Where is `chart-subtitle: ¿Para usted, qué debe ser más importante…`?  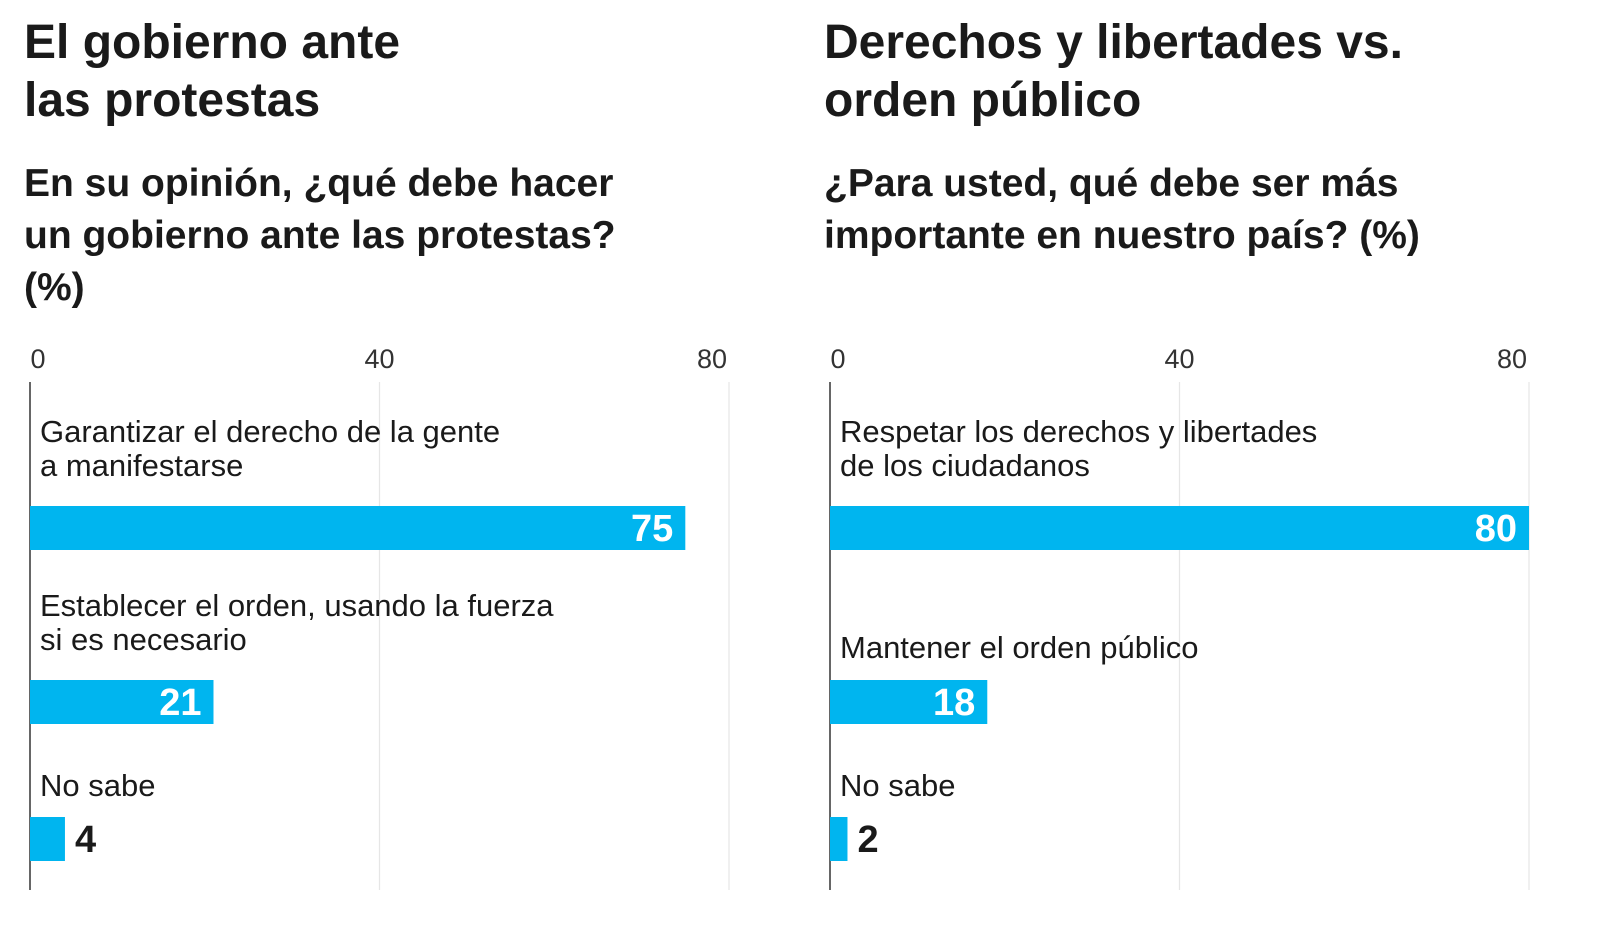
chart-subtitle: ¿Para usted, qué debe ser más importante… is located at coordinates (1122, 209).